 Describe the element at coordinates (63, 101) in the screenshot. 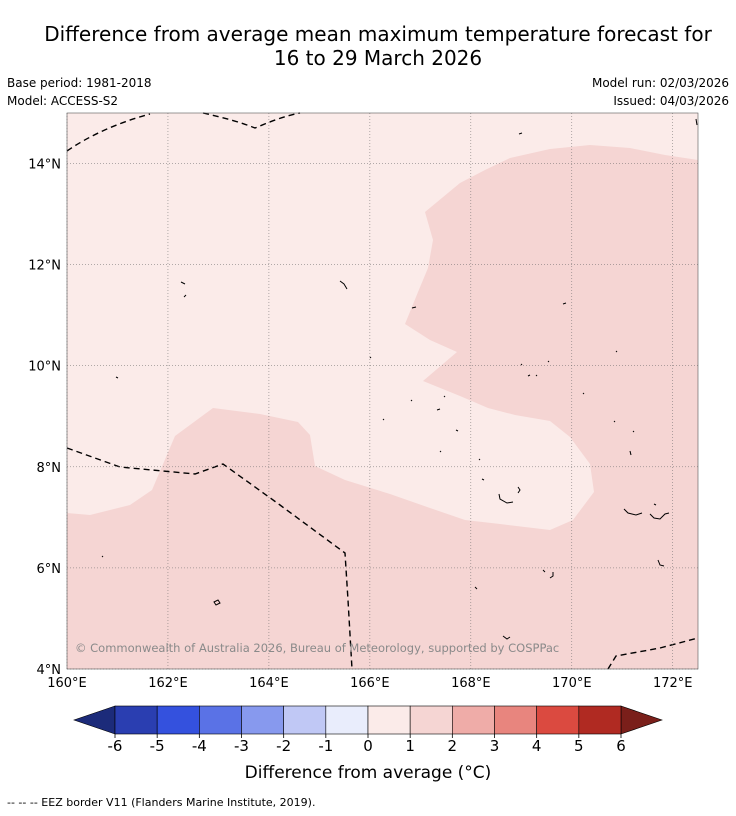

I see `model-name: Model: ACCESS-S2` at that location.